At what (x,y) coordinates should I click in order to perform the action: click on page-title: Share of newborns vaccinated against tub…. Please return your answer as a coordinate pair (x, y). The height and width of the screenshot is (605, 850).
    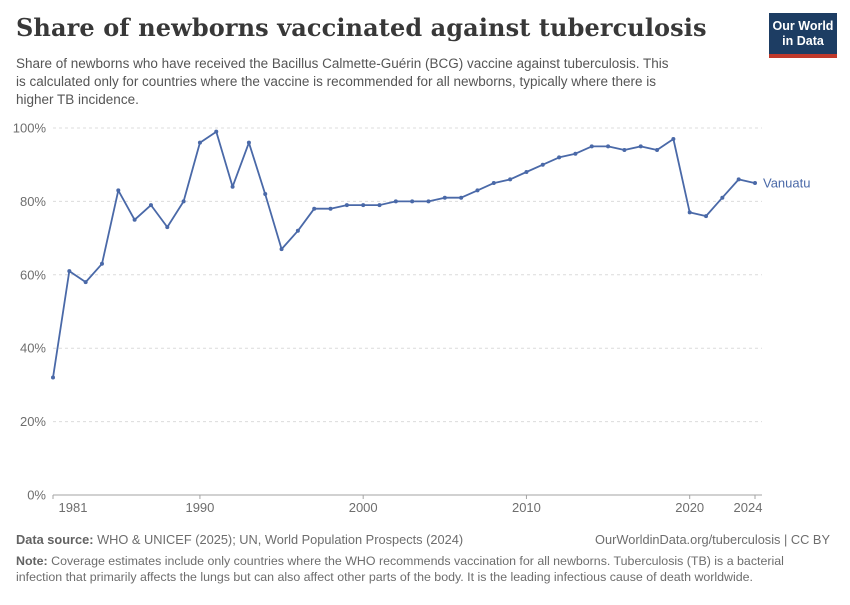
    Looking at the image, I should click on (361, 27).